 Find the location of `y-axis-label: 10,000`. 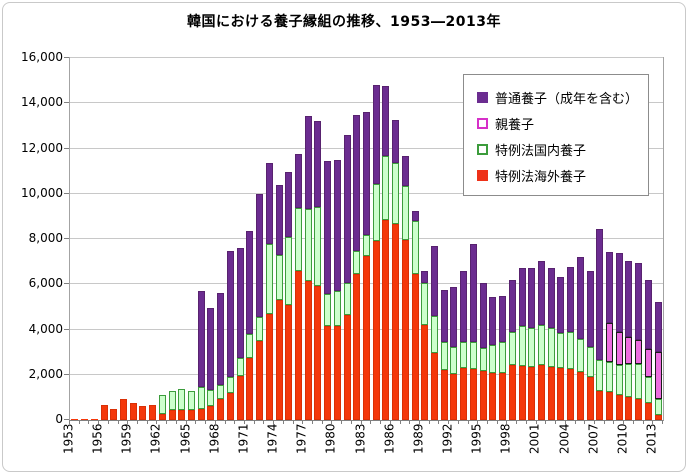

y-axis-label: 10,000 is located at coordinates (42, 192).